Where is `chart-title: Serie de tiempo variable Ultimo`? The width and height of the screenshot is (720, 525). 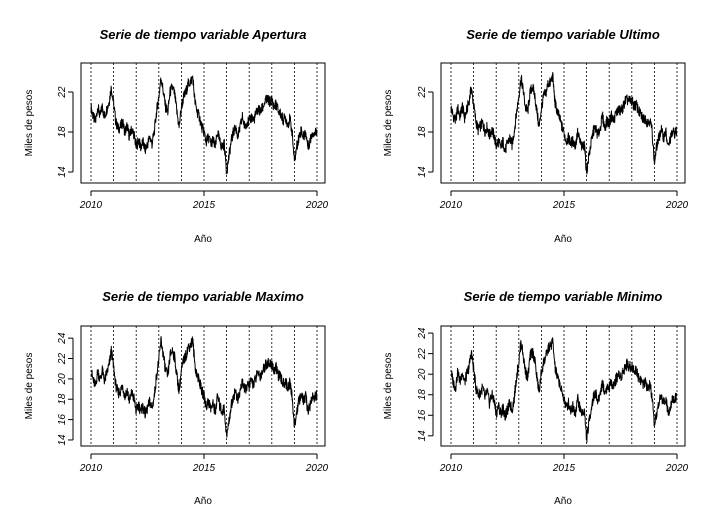
chart-title: Serie de tiempo variable Ultimo is located at coordinates (563, 34).